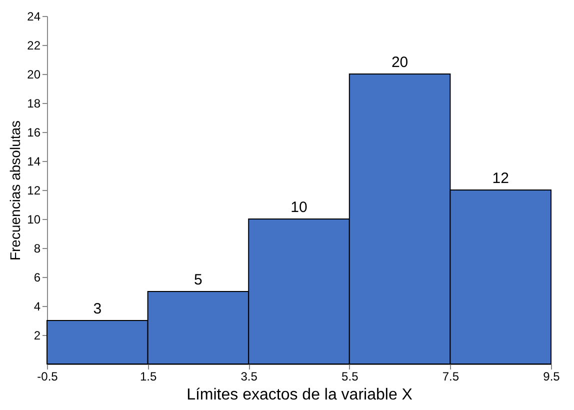 The image size is (574, 410). I want to click on y-tick-label: 8, so click(37, 249).